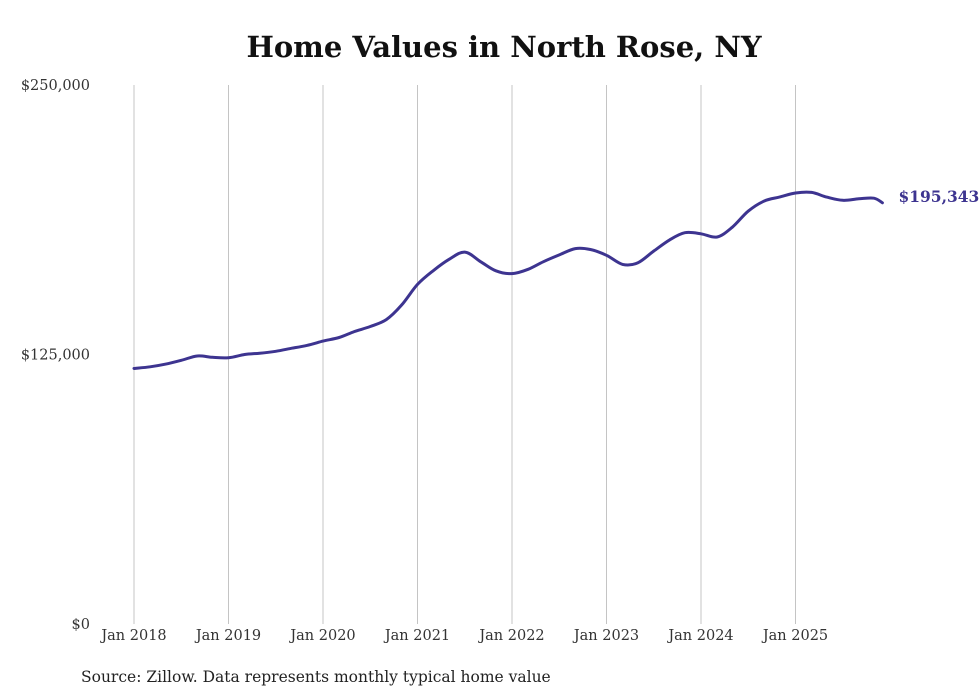 The image size is (980, 699). Describe the element at coordinates (132, 636) in the screenshot. I see `x-tick-label: Jan 2018` at that location.